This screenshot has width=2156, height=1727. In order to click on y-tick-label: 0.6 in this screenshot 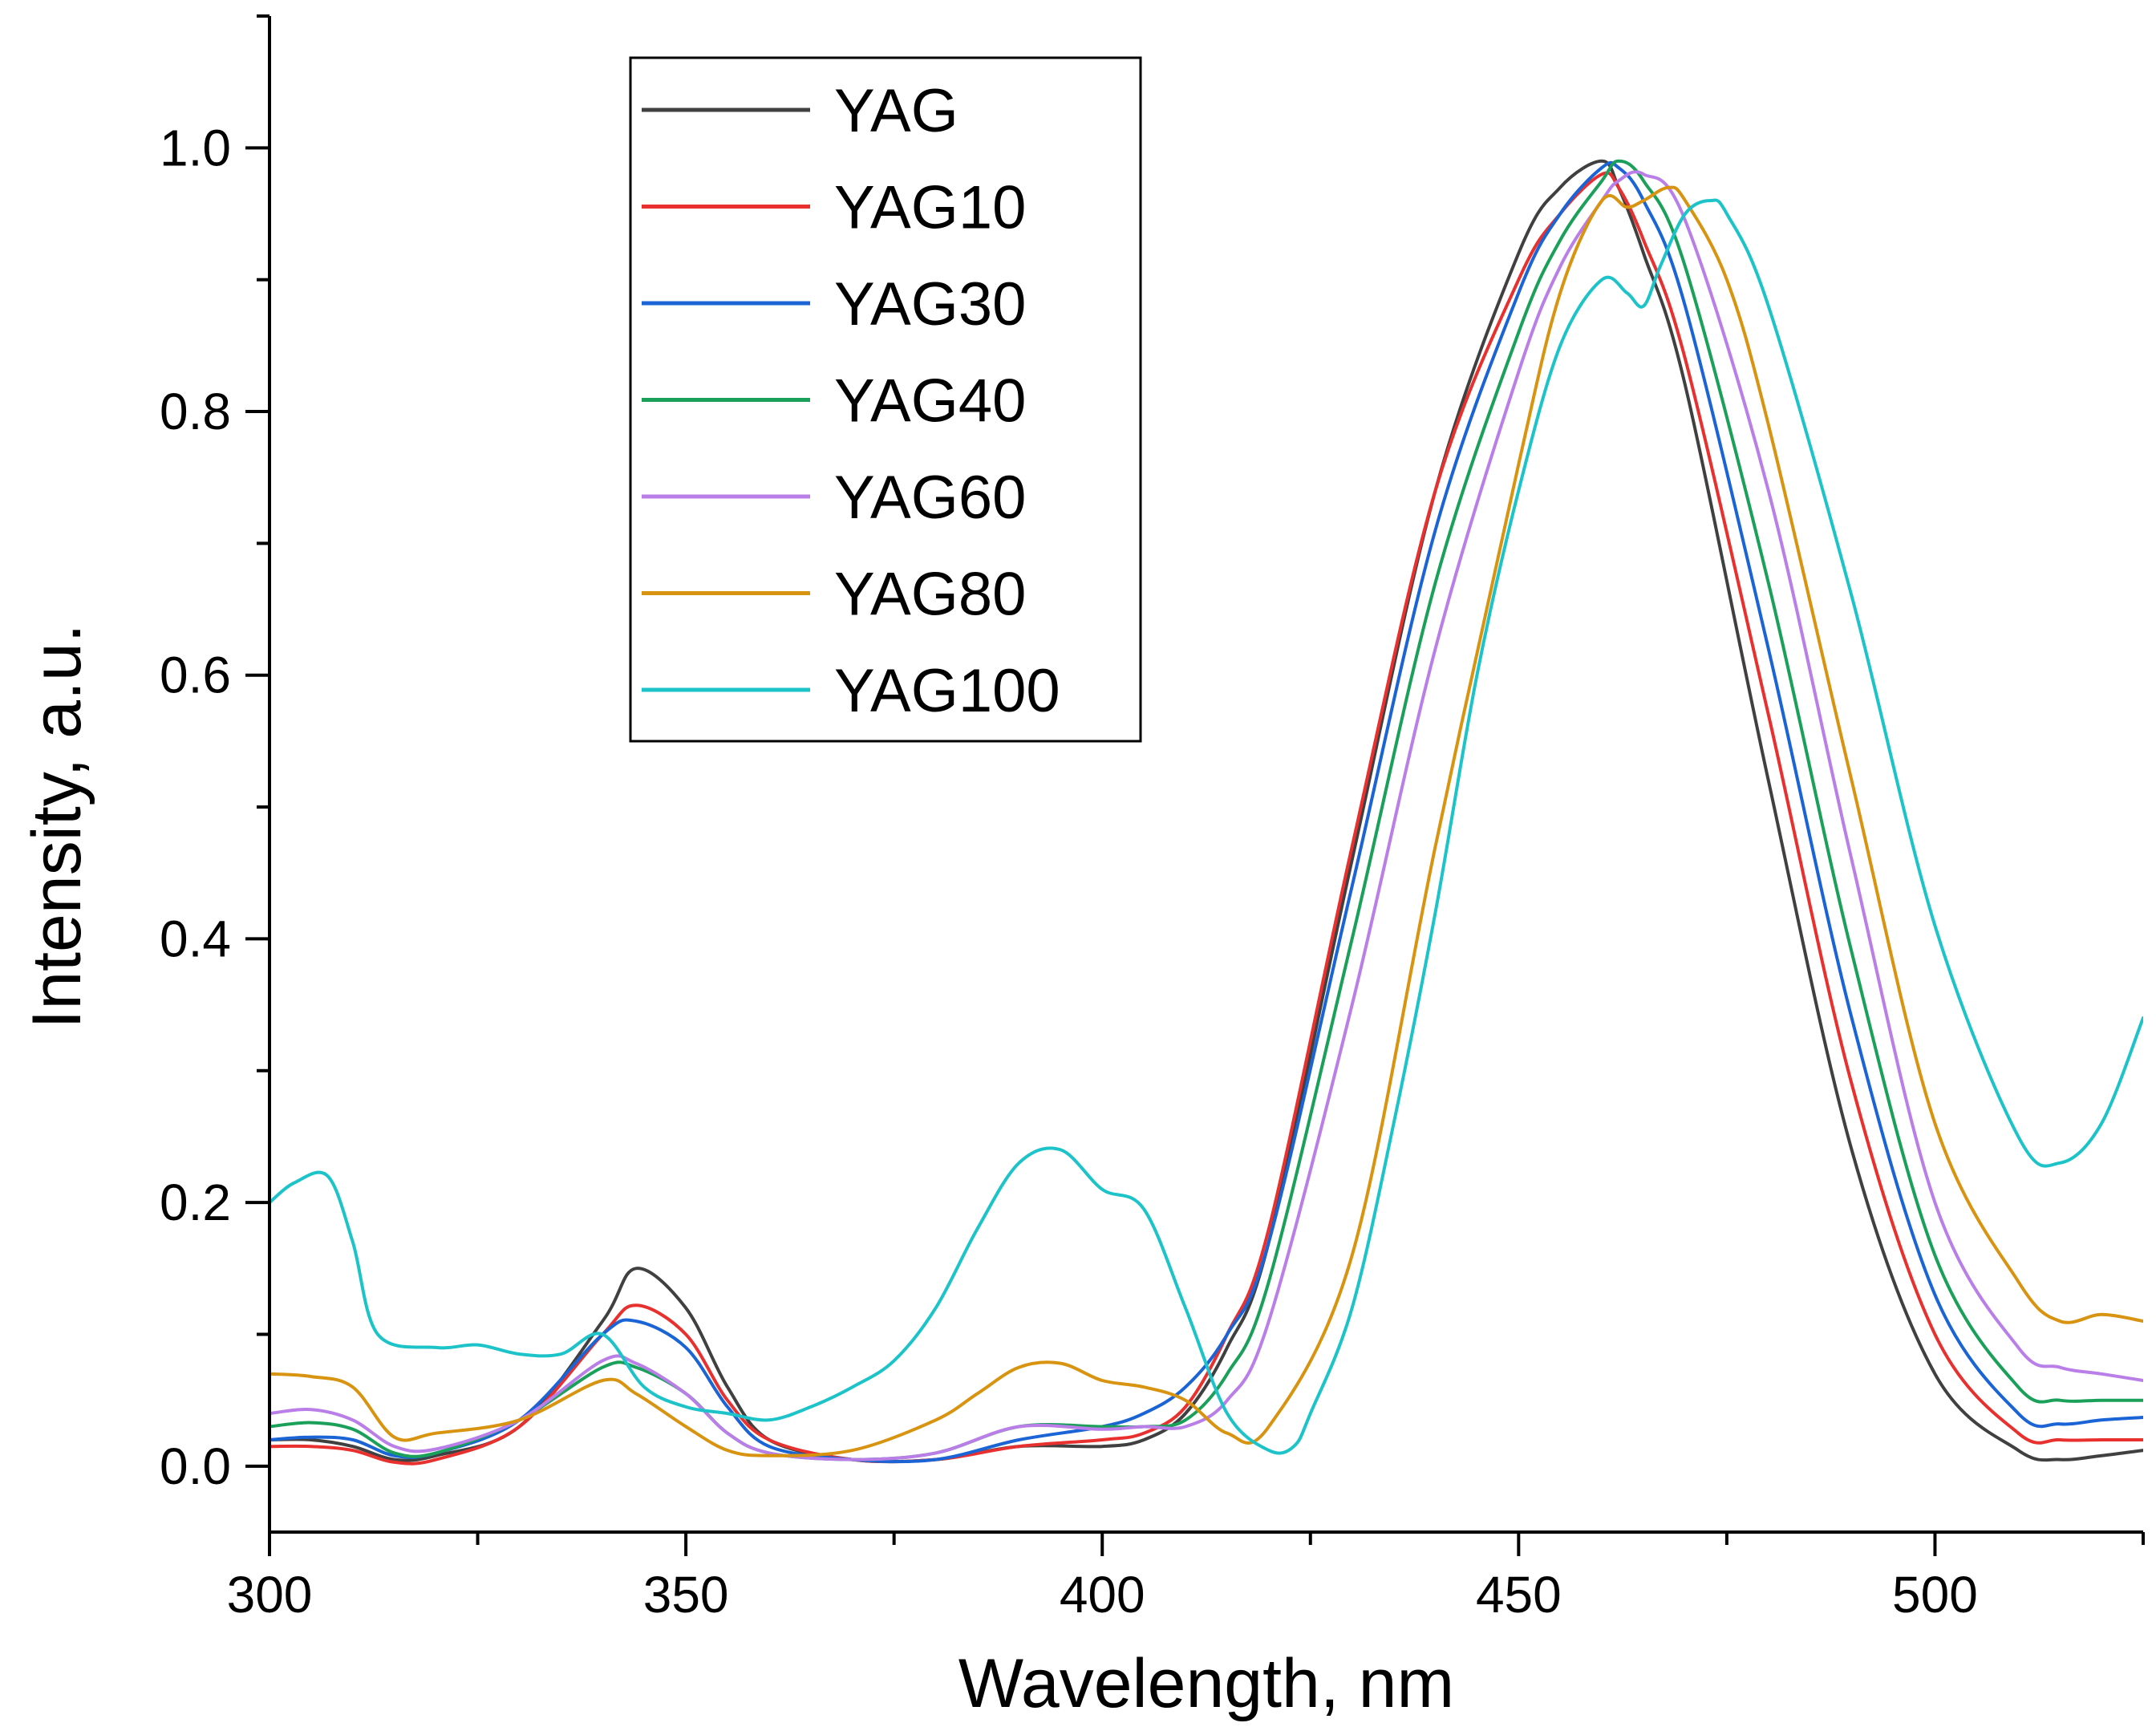, I will do `click(195, 675)`.